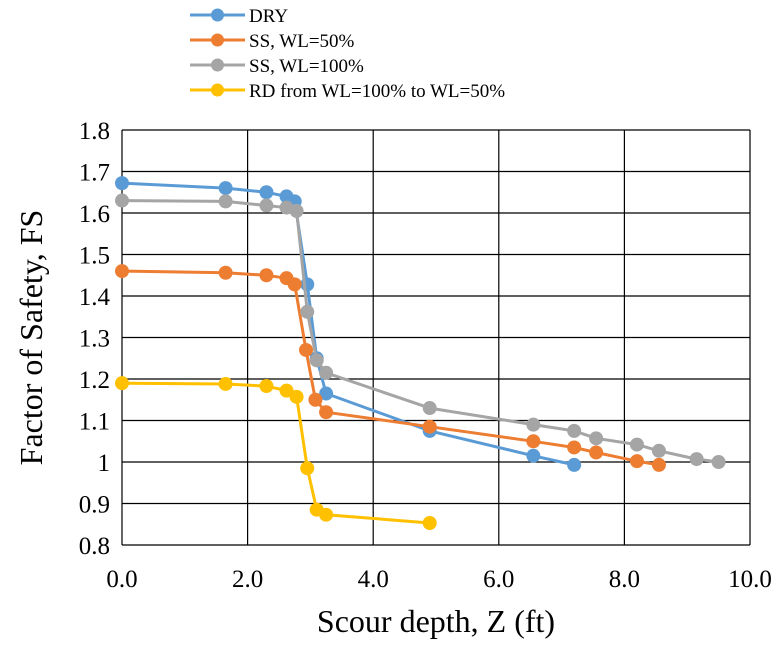 The image size is (781, 654). Describe the element at coordinates (750, 579) in the screenshot. I see `x-tick-label: 10.0` at that location.